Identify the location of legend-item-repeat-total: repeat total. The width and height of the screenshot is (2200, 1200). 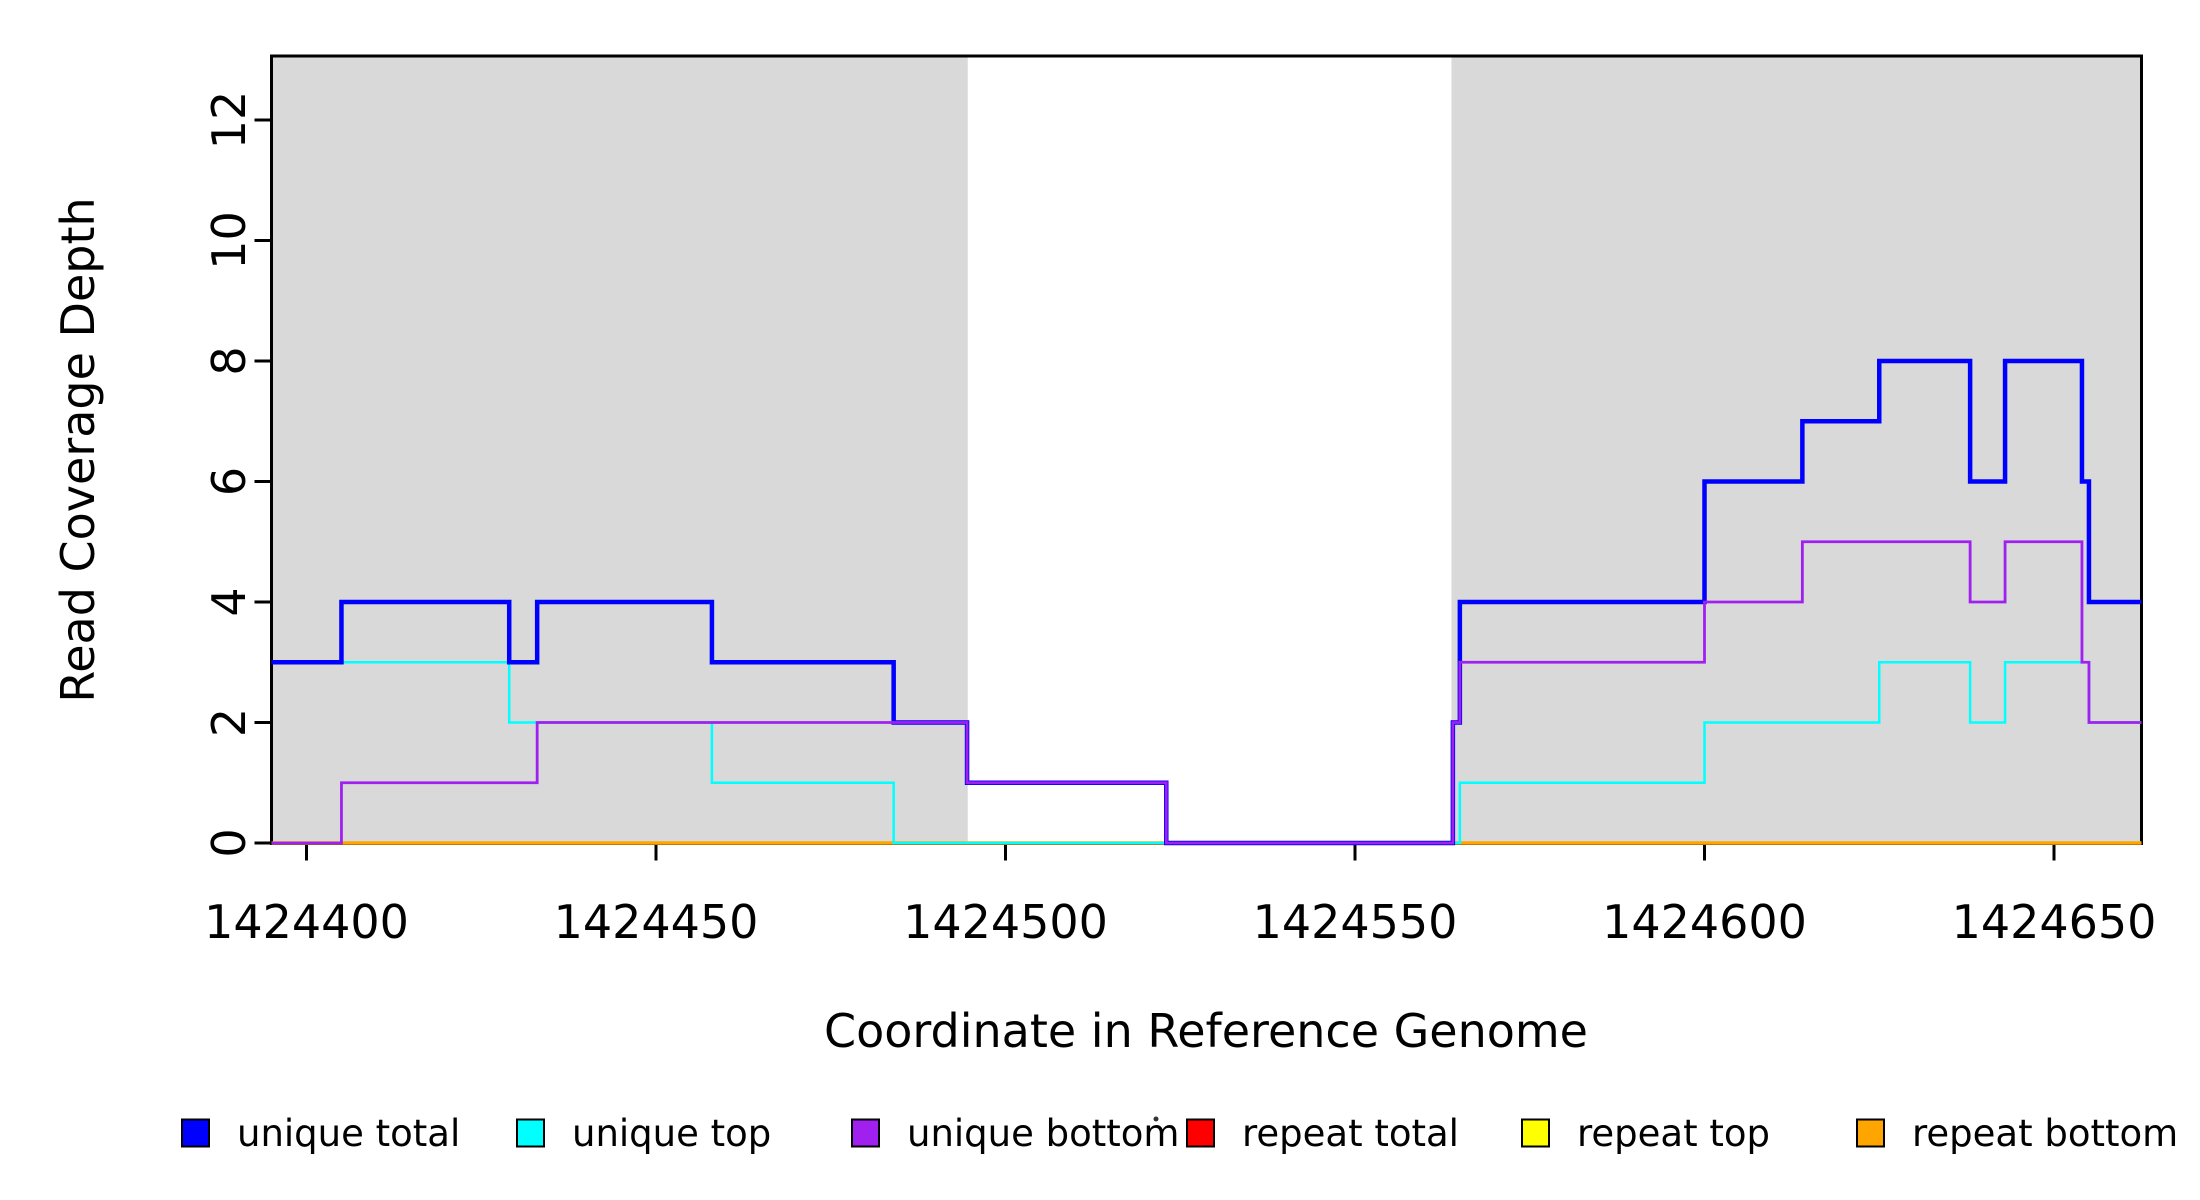
(1322, 1133).